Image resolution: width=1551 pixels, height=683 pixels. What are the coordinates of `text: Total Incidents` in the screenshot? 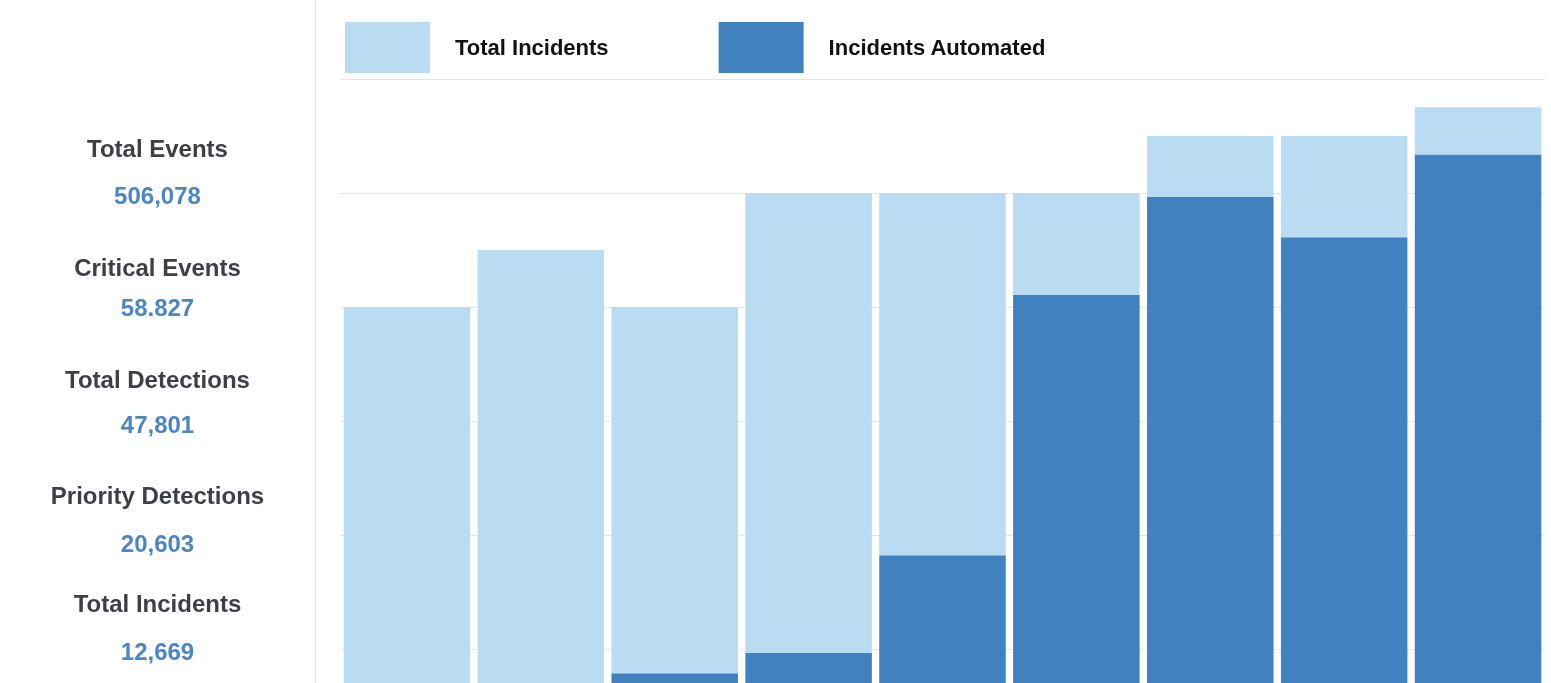 It's located at (157, 604).